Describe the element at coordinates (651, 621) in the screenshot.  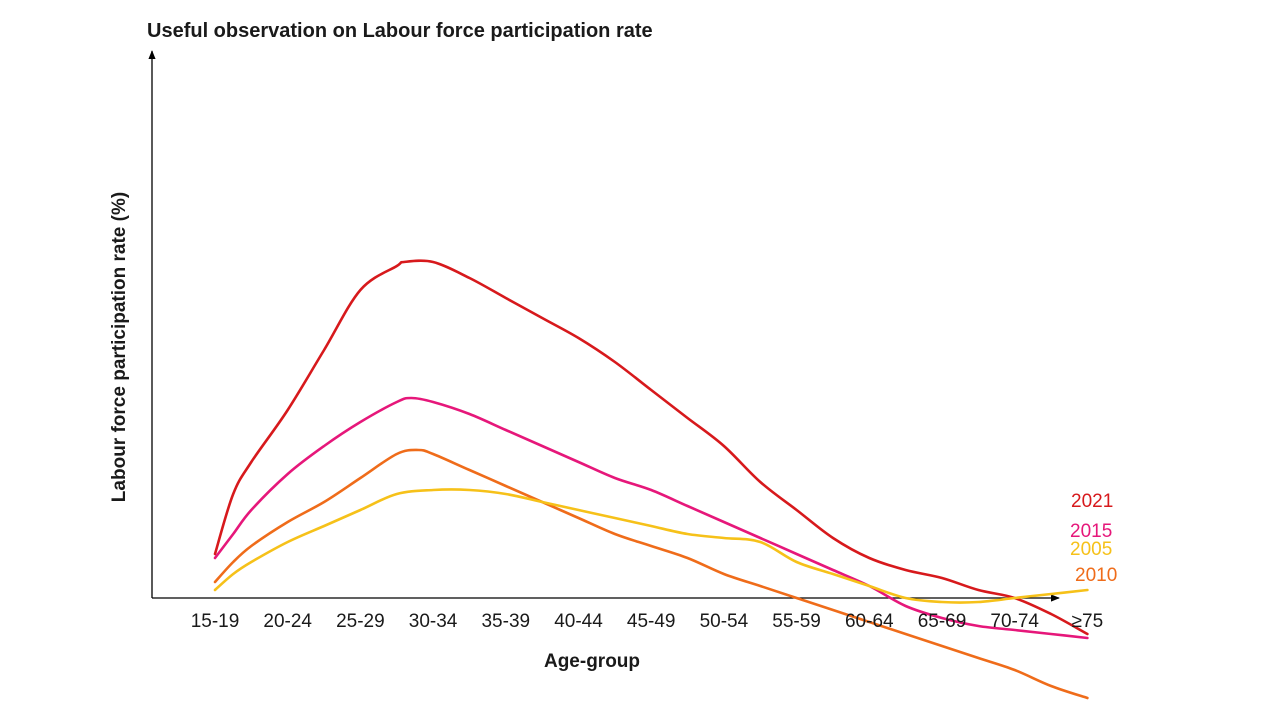
I see `x-tick-label: 45-49` at that location.